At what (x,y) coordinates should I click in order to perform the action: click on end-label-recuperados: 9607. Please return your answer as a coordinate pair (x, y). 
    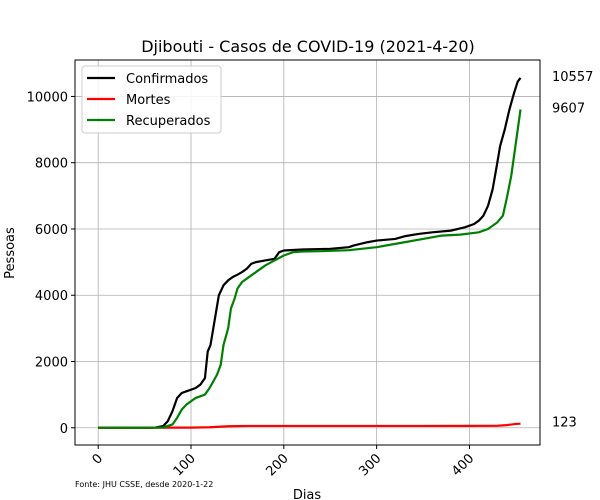
    Looking at the image, I should click on (568, 108).